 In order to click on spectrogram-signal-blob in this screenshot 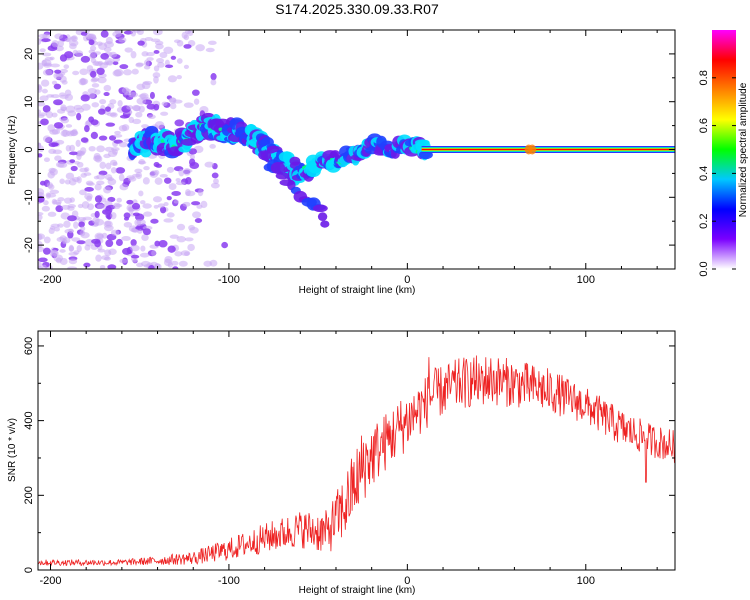, I will do `click(282, 176)`.